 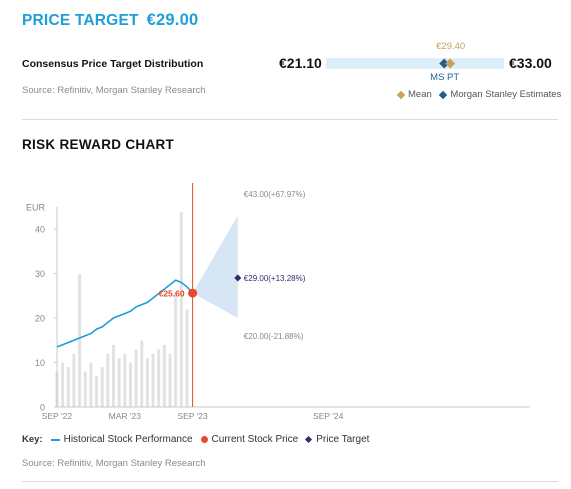 I want to click on historical-price-line, so click(x=125, y=313).